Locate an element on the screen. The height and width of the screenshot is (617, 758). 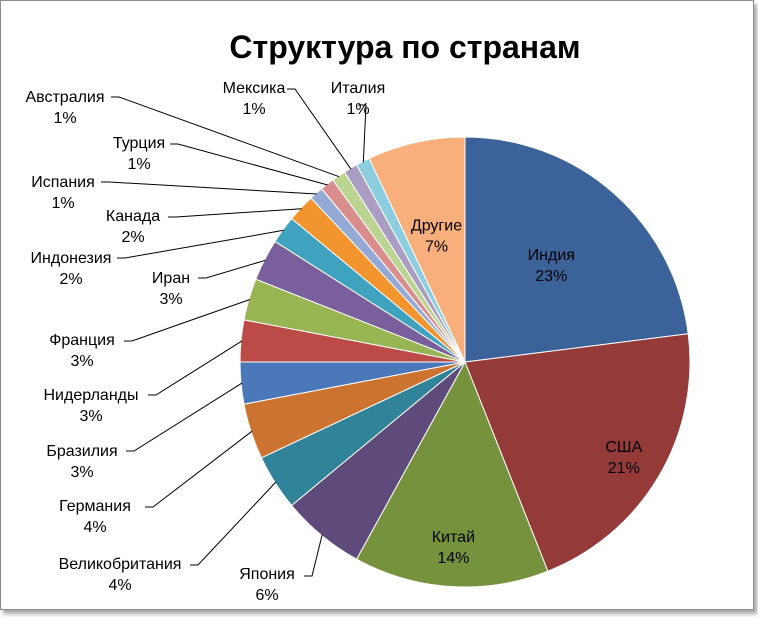
slice-value-франция: 3% is located at coordinates (81, 361).